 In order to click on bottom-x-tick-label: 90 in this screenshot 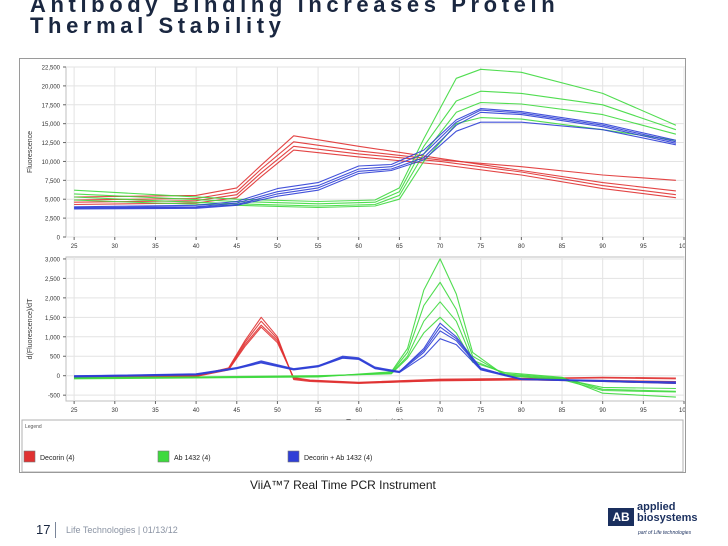, I will do `click(602, 411)`.